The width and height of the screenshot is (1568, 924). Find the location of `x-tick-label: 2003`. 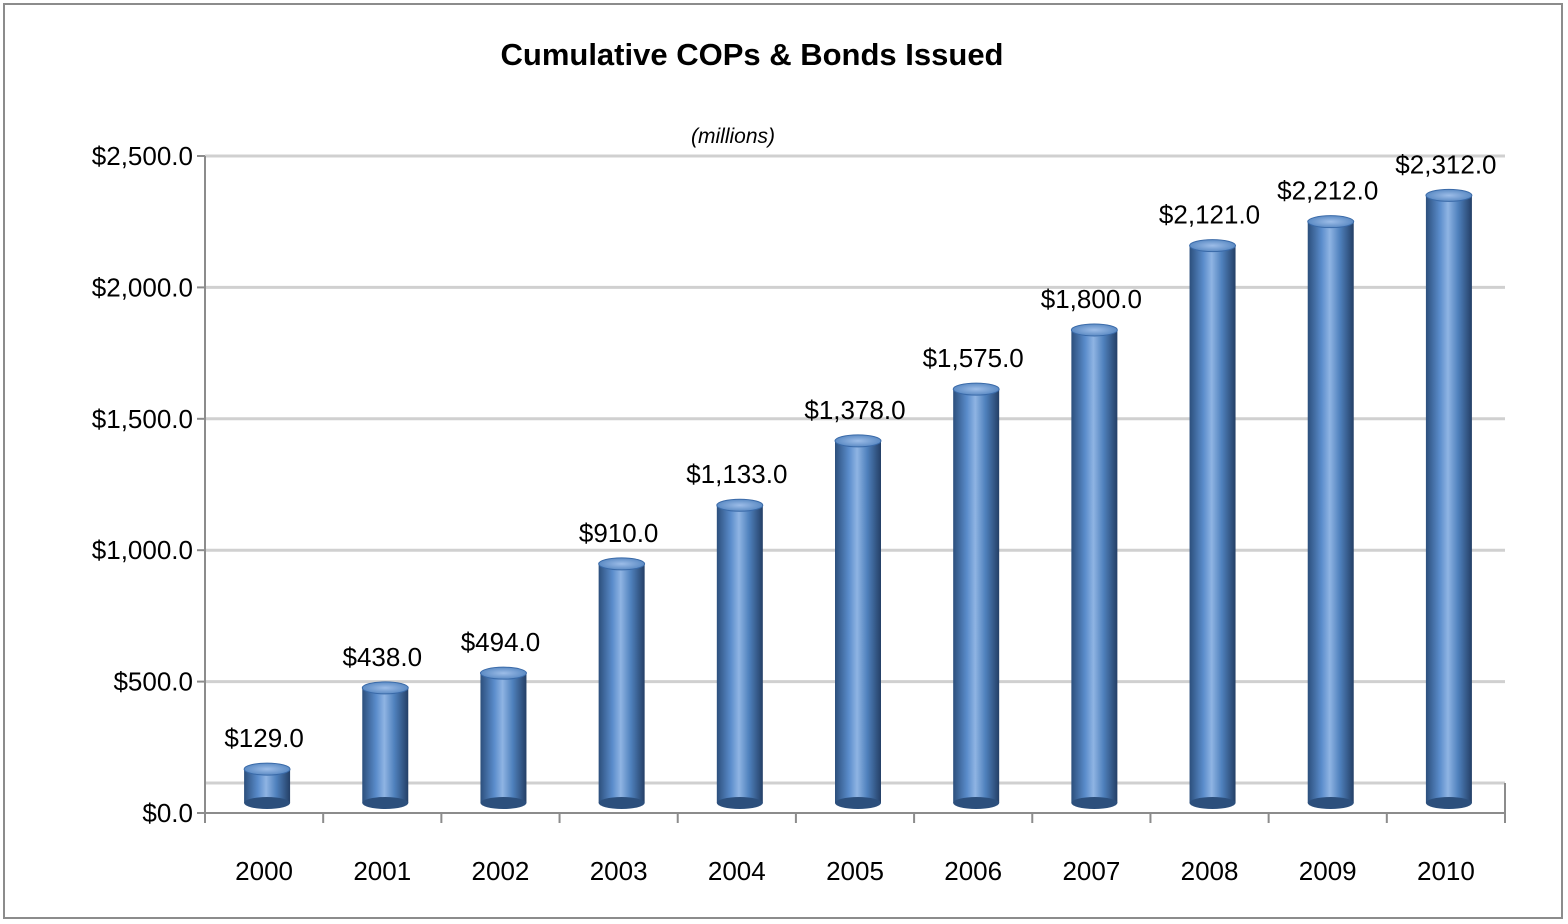

x-tick-label: 2003 is located at coordinates (619, 871).